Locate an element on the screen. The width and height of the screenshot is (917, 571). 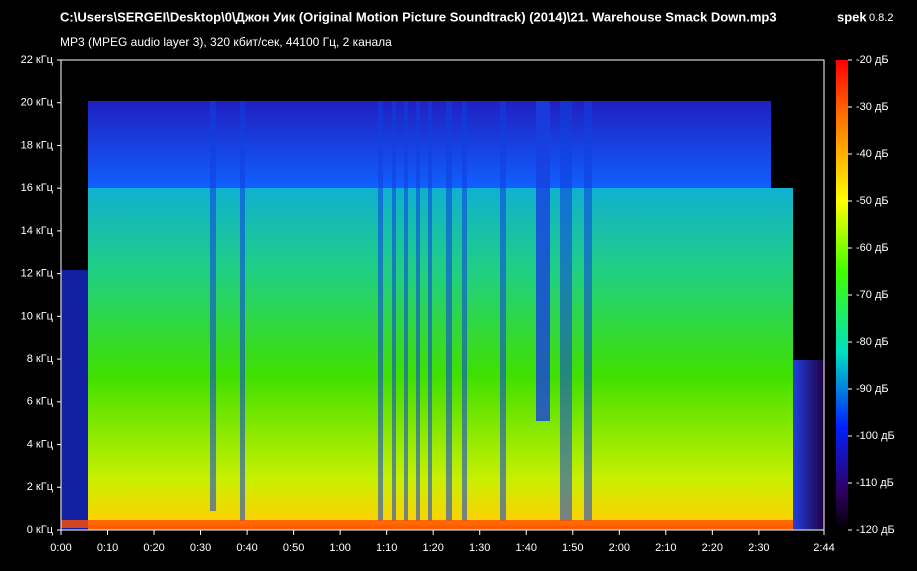
colorbar-tick-label: -40 дБ is located at coordinates (872, 154).